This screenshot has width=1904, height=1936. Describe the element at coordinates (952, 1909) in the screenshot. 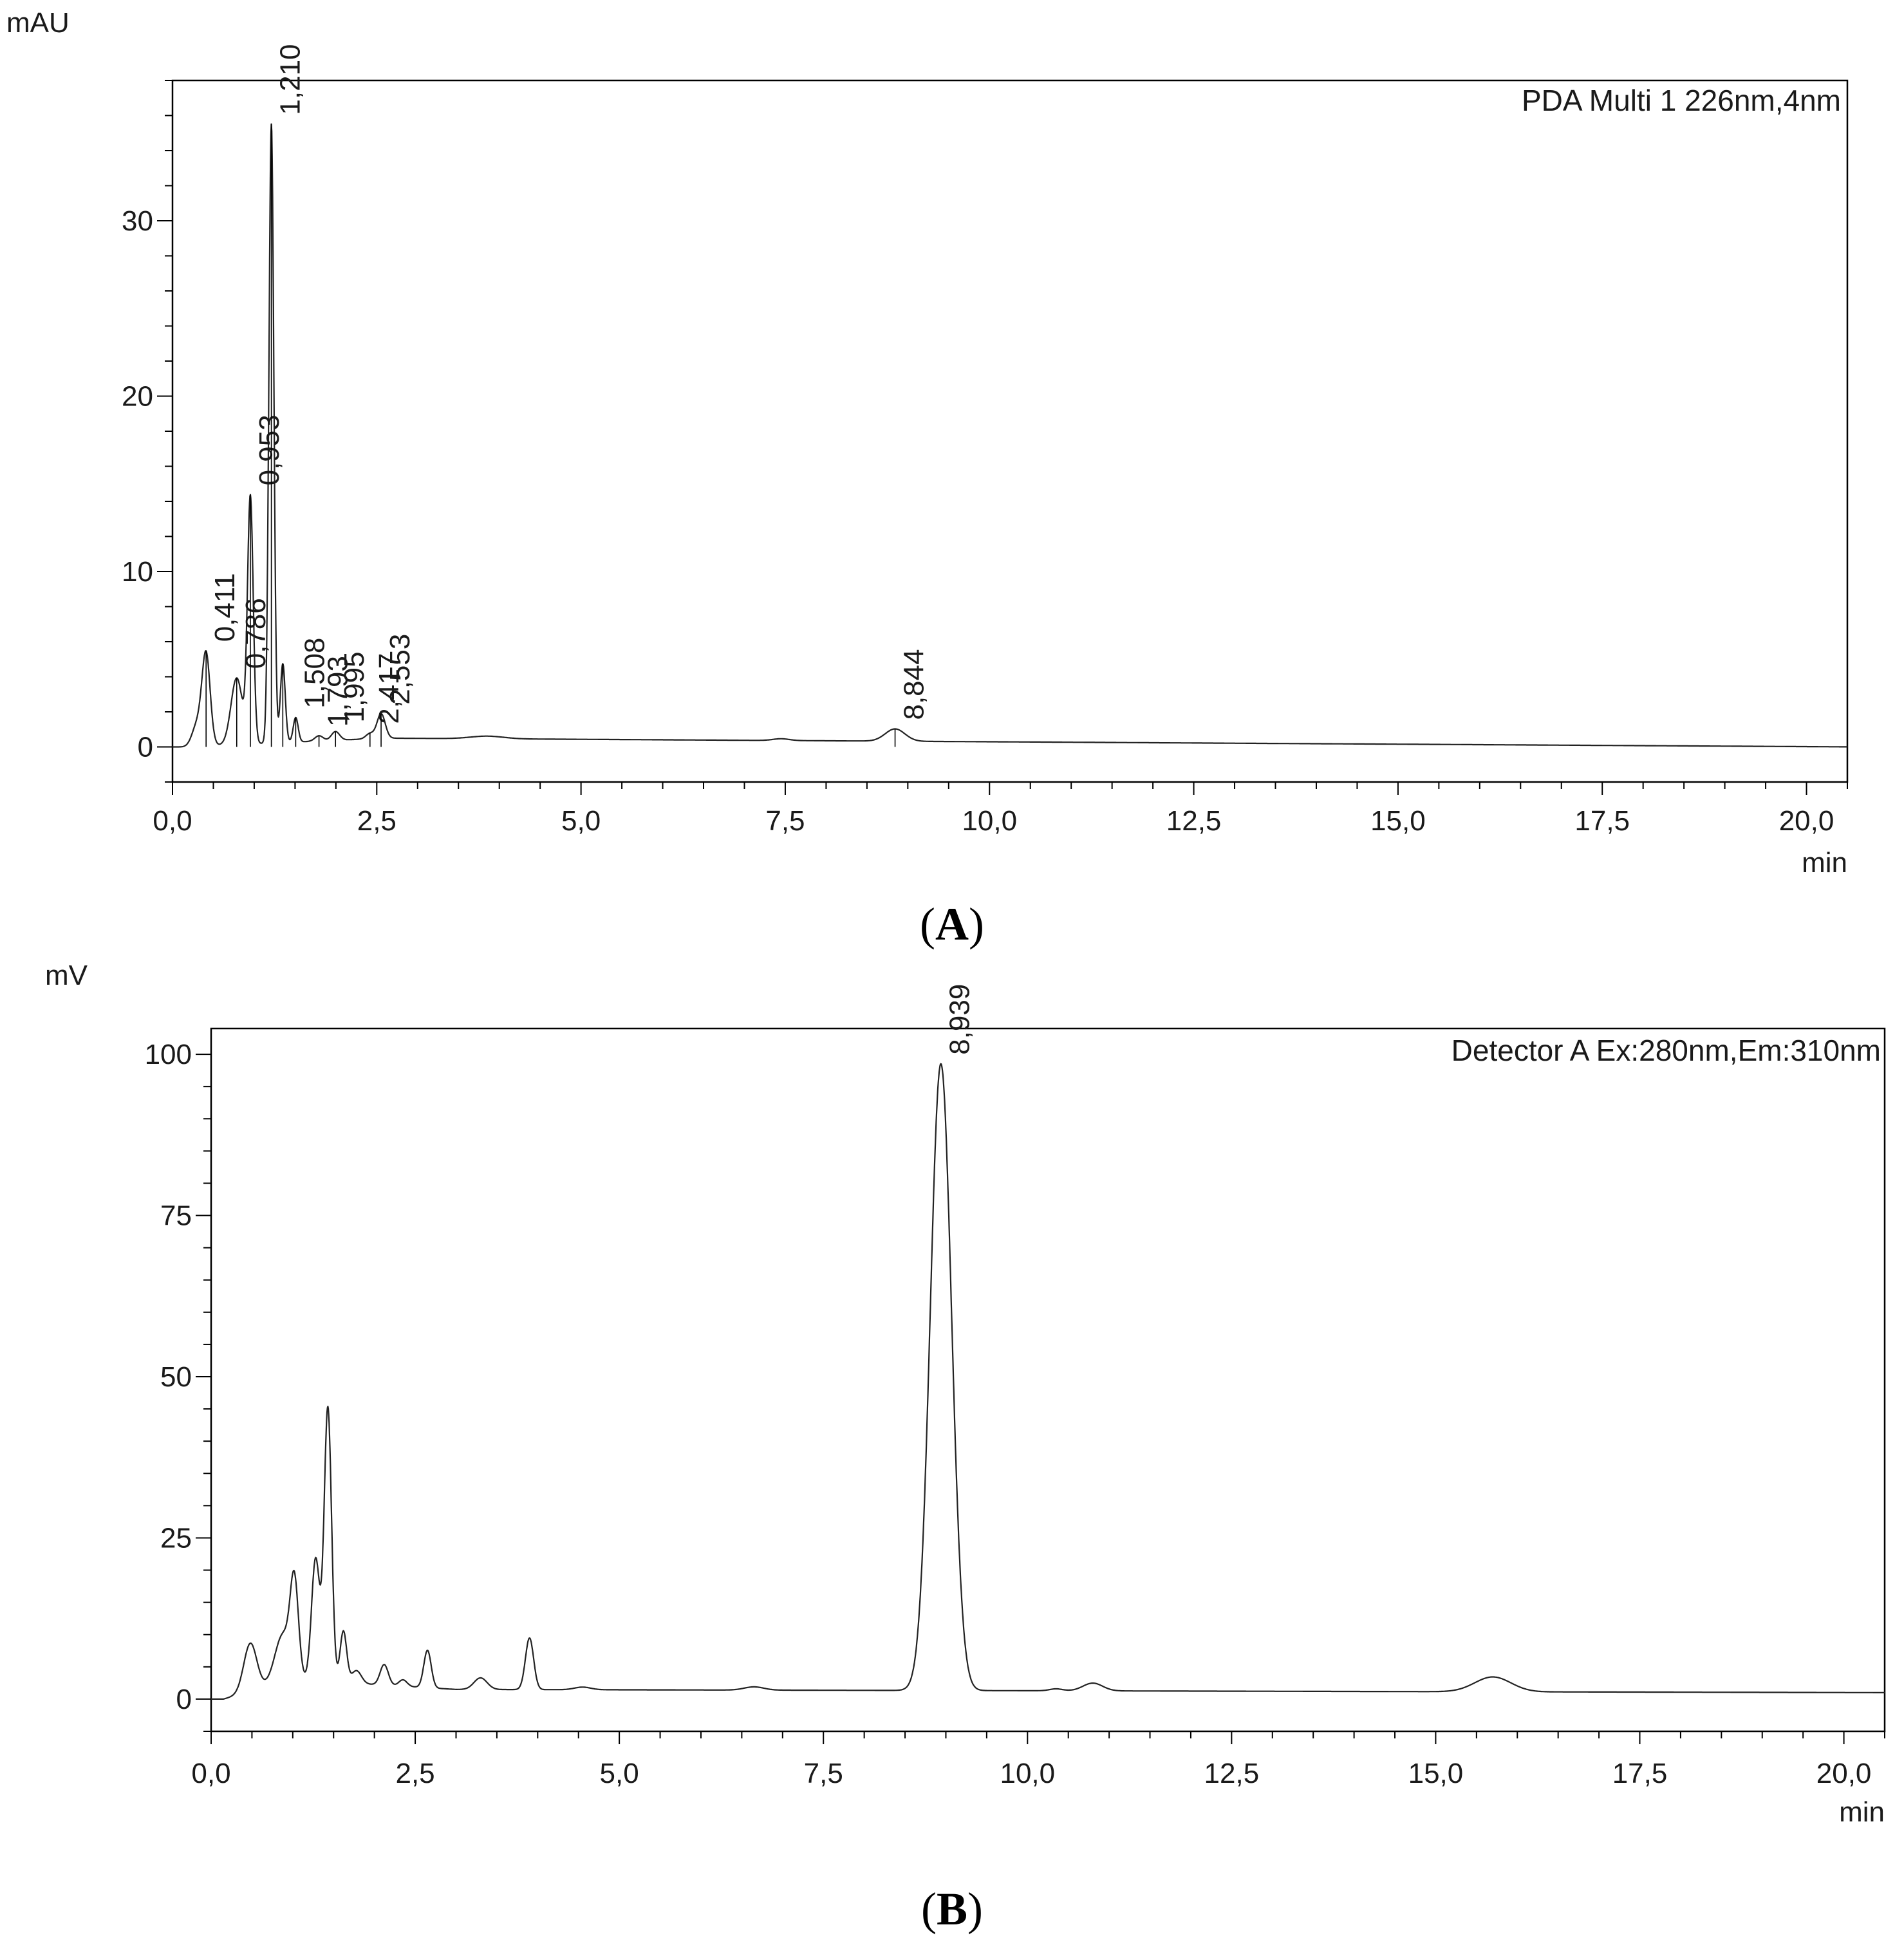

I see `panel-b-label: (B)` at that location.